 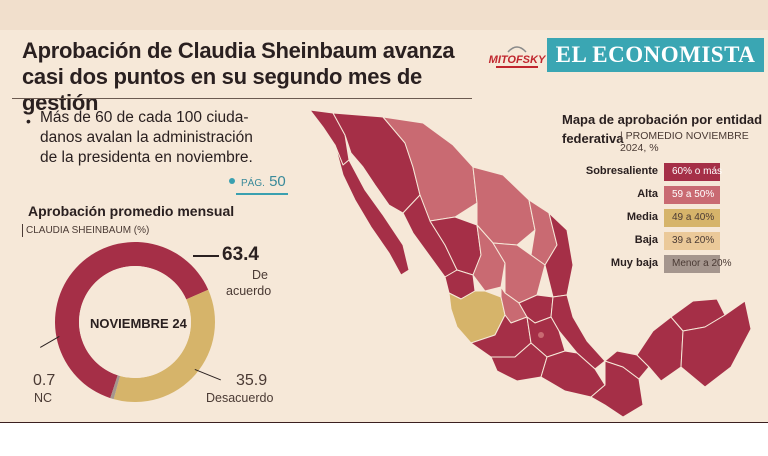 What do you see at coordinates (115, 387) in the screenshot?
I see `donut-slice-nc` at bounding box center [115, 387].